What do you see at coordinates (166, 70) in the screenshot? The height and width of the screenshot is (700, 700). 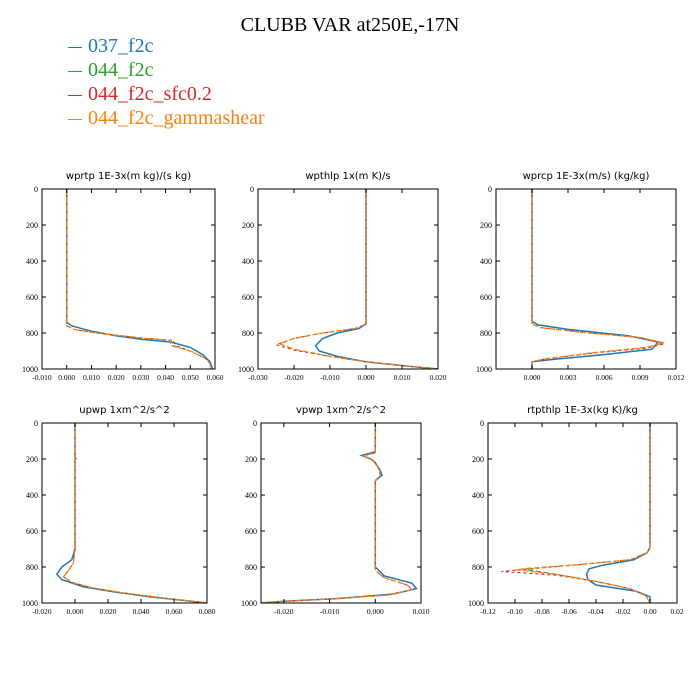 I see `legend-item: 044_f2c` at bounding box center [166, 70].